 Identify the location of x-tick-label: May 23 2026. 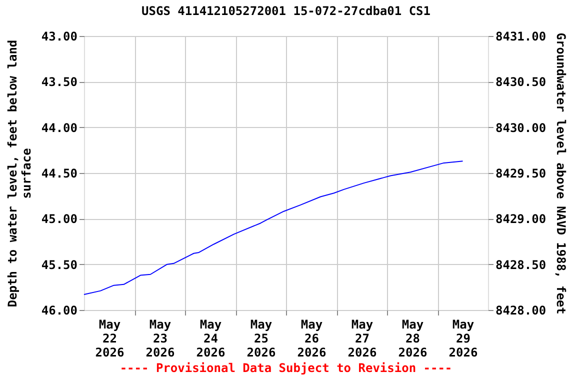
(160, 339).